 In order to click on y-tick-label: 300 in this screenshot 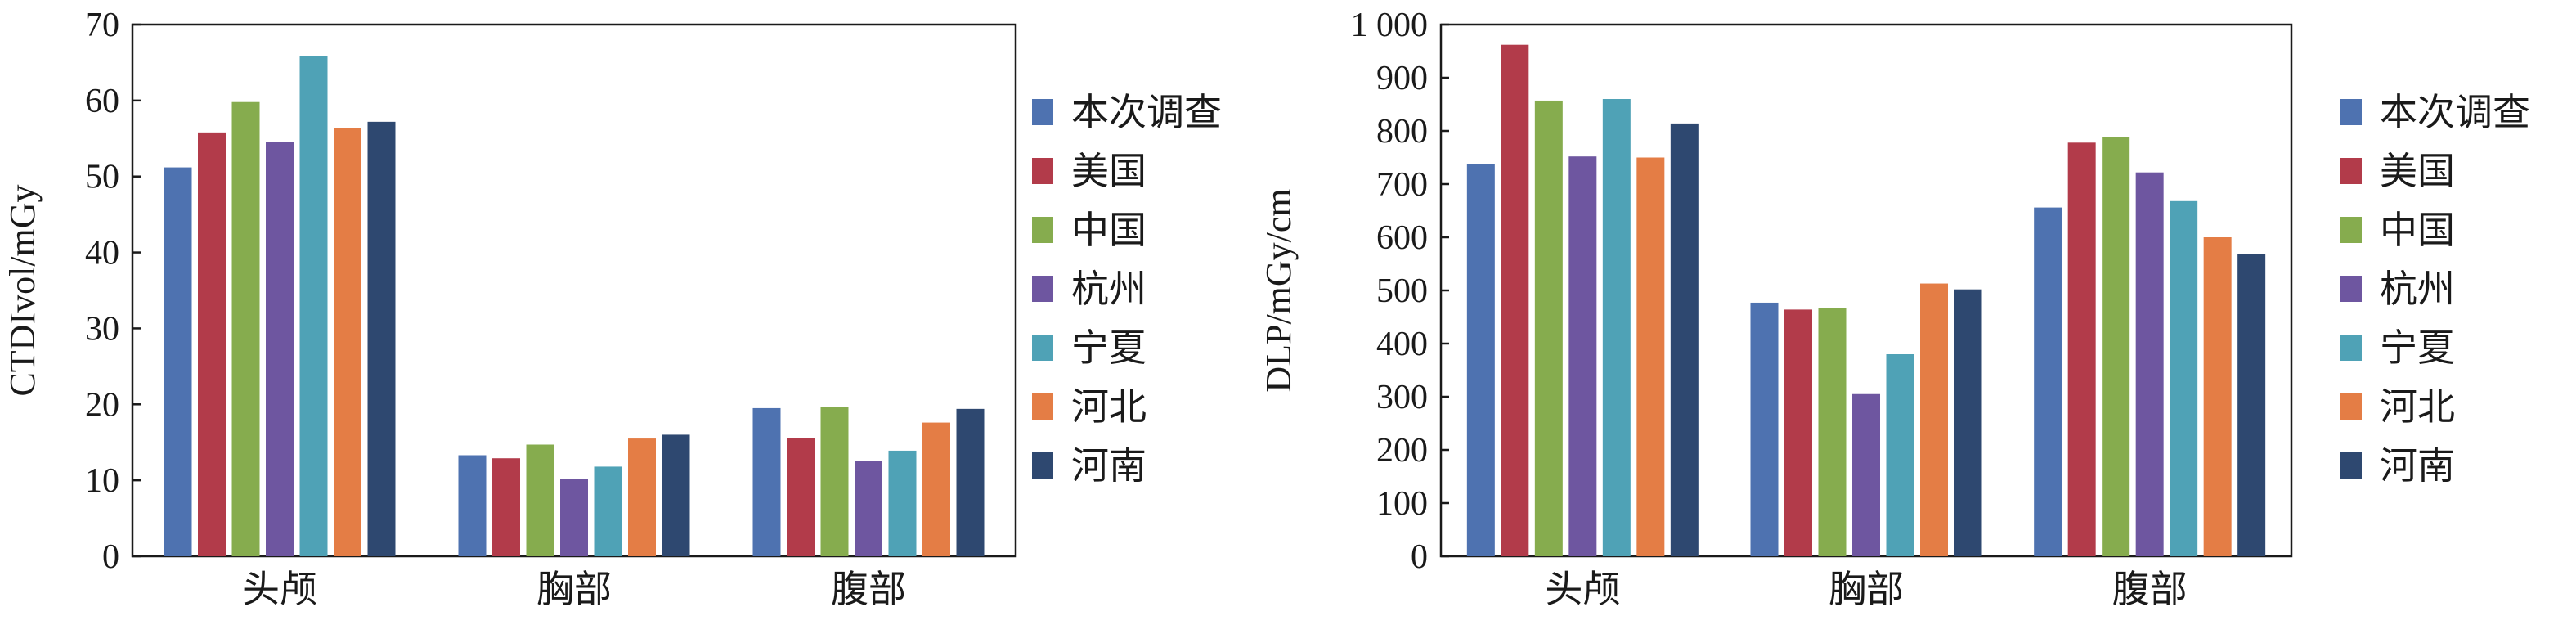, I will do `click(1402, 397)`.